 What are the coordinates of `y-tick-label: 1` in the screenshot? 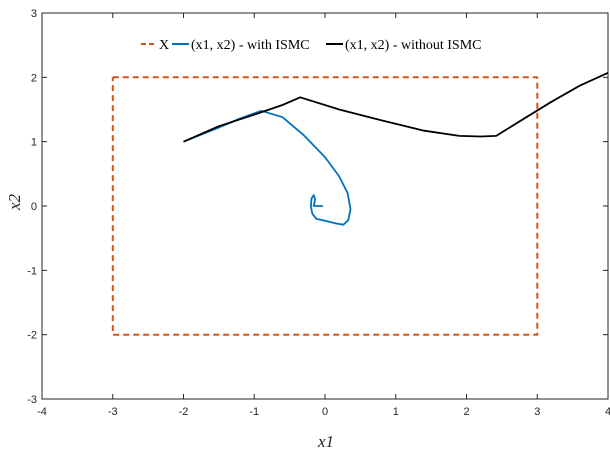 It's located at (34, 143).